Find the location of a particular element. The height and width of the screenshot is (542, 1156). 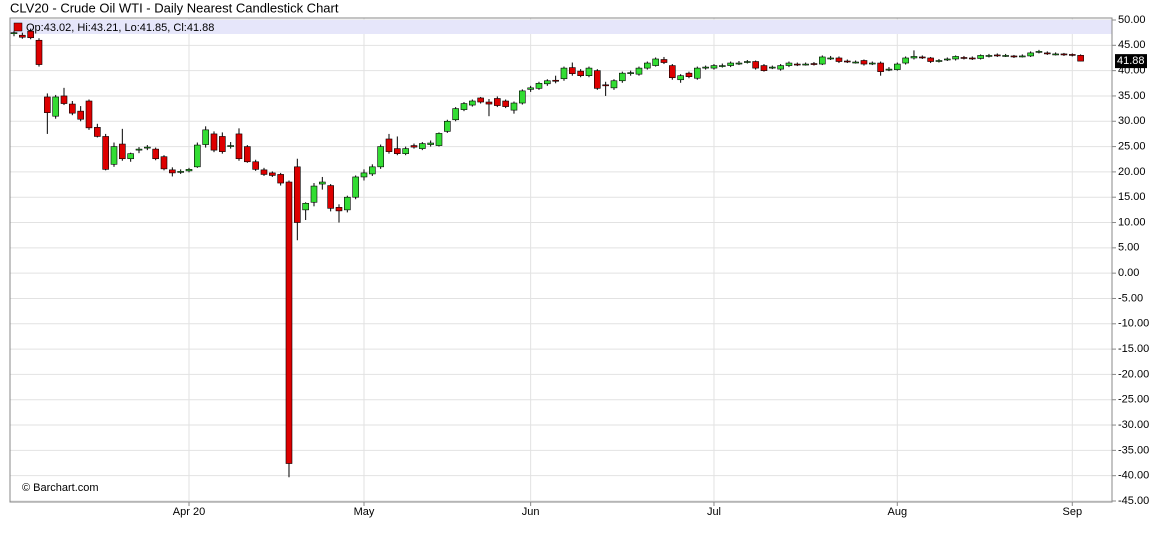

x-tick-label: Sep is located at coordinates (1073, 512).